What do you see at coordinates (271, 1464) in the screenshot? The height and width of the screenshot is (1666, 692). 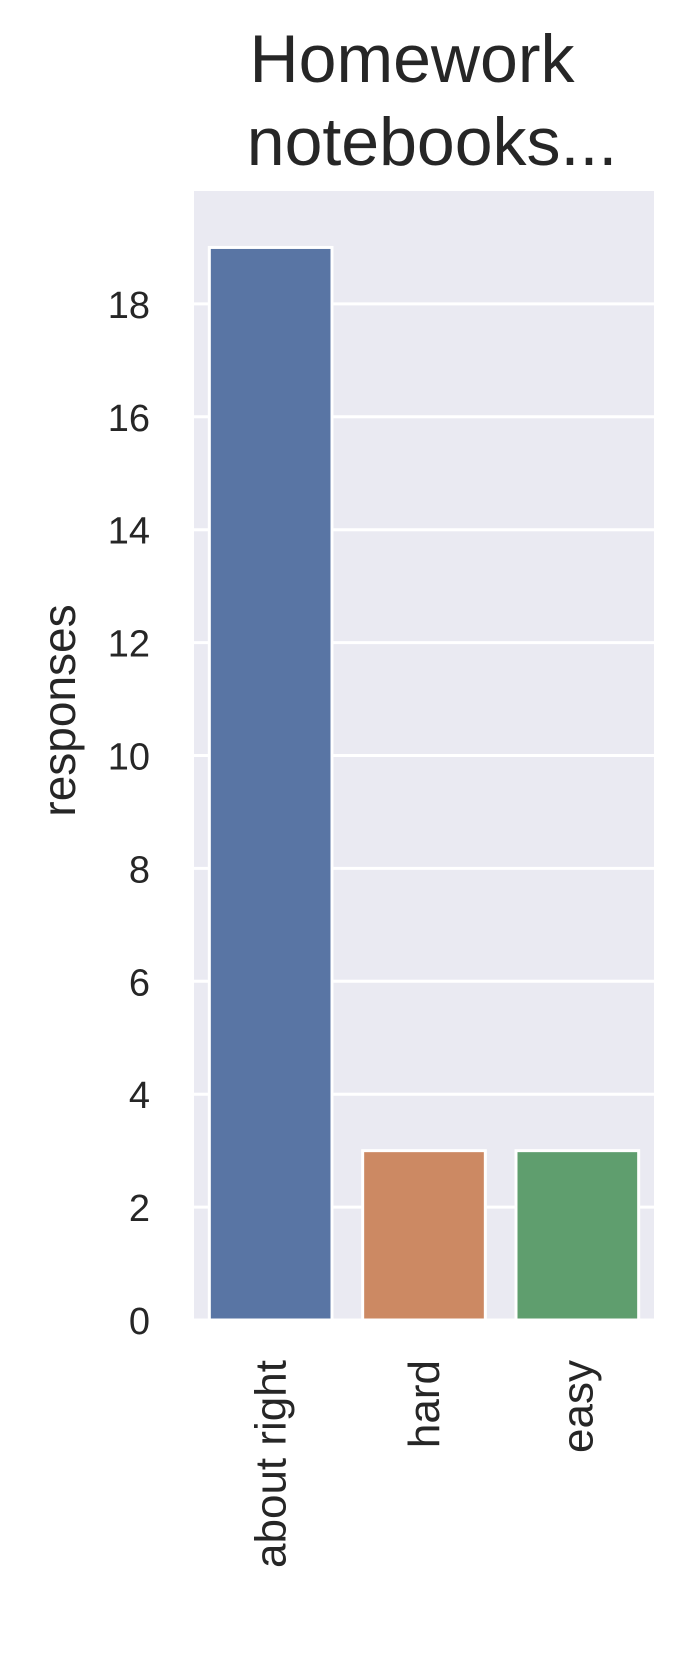 I see `x-tick-label: about right` at bounding box center [271, 1464].